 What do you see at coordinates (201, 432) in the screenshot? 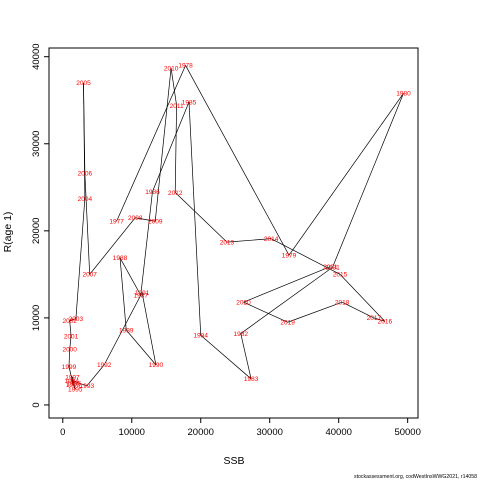
I see `x-tick-label: 20000` at bounding box center [201, 432].